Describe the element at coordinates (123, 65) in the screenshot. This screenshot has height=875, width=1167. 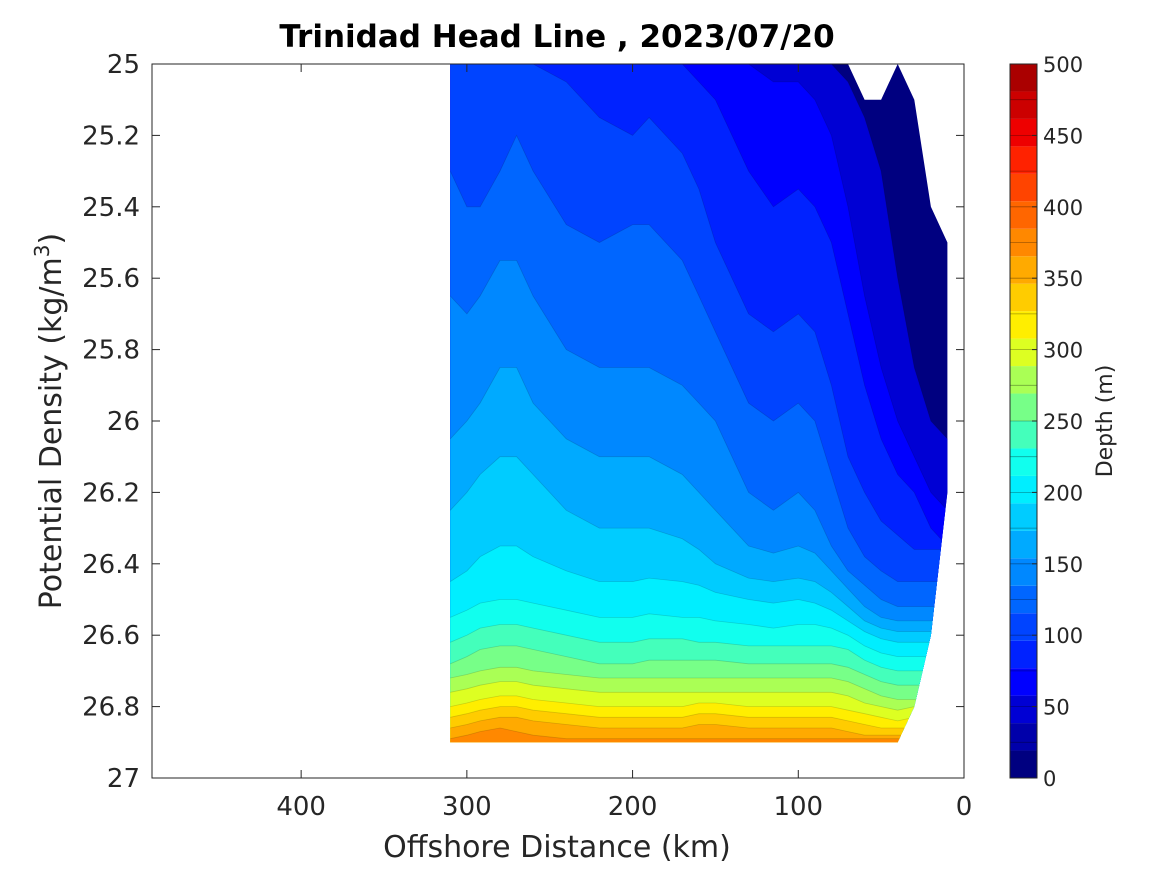
I see `y-tick-label: 25` at that location.